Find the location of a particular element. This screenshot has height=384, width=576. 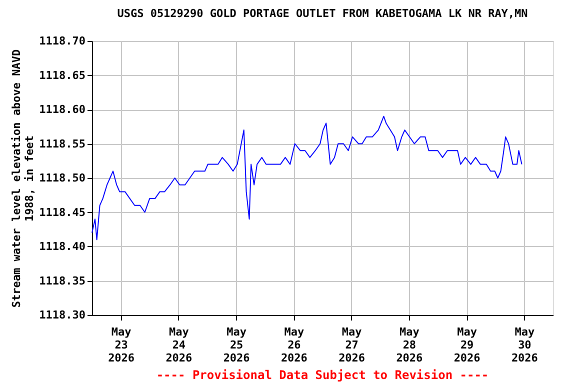

x-tick-label: May 24 2026 is located at coordinates (179, 345).